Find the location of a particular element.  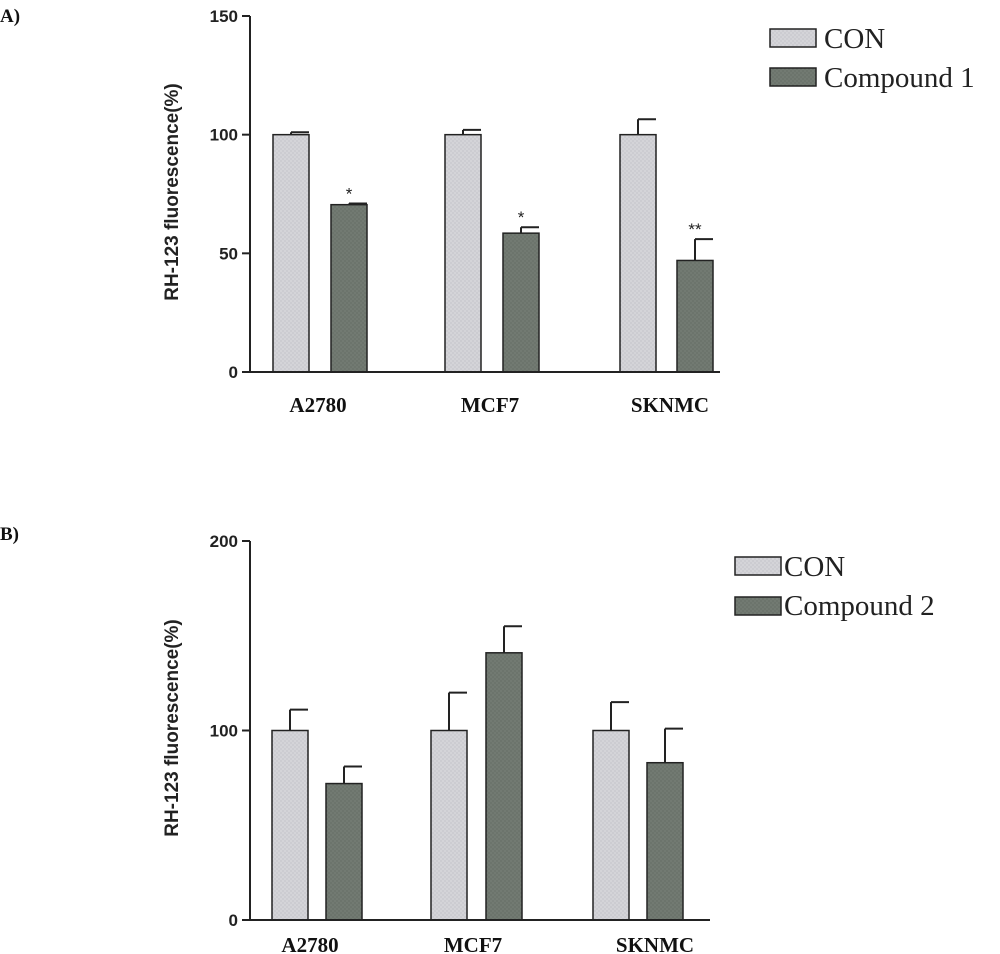

y-tick-label: 50 is located at coordinates (228, 253).